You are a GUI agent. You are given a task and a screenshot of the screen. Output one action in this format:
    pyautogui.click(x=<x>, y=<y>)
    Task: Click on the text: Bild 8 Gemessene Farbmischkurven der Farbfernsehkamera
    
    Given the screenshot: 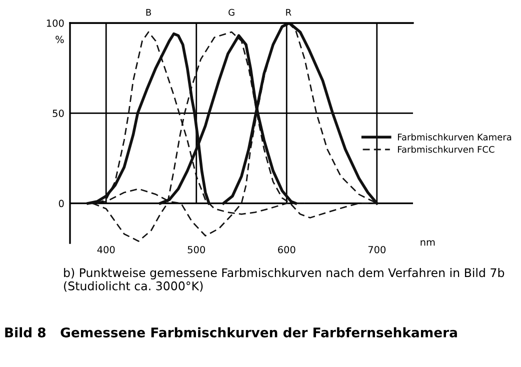 What is the action you would take?
    pyautogui.click(x=231, y=332)
    